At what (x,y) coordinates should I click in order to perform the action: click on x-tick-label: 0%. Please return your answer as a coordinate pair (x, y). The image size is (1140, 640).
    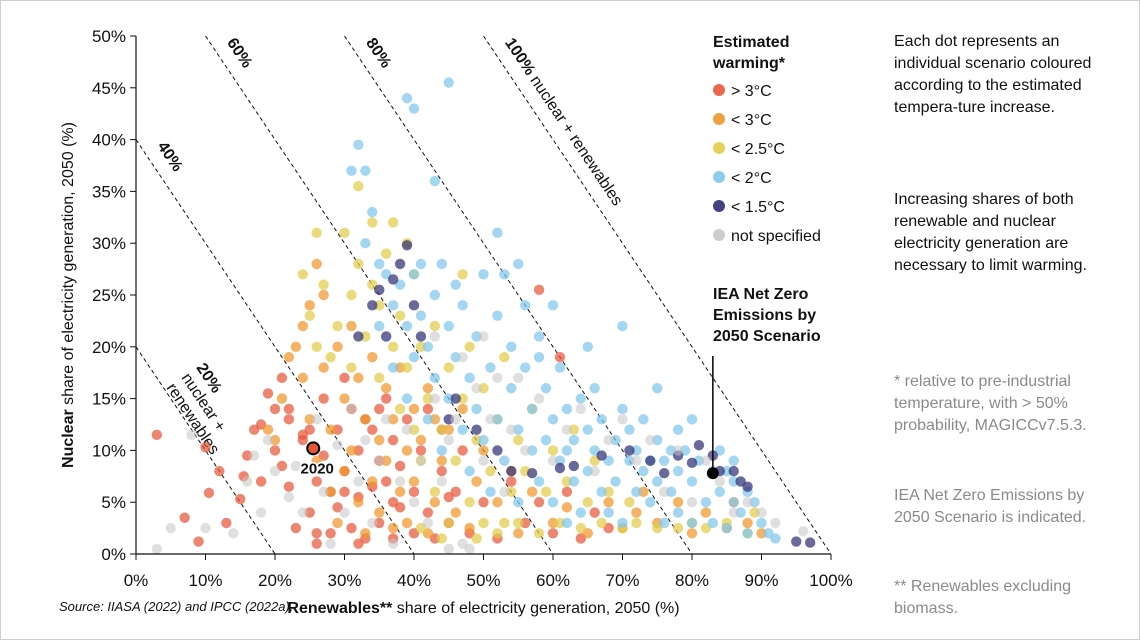
    Looking at the image, I should click on (136, 580).